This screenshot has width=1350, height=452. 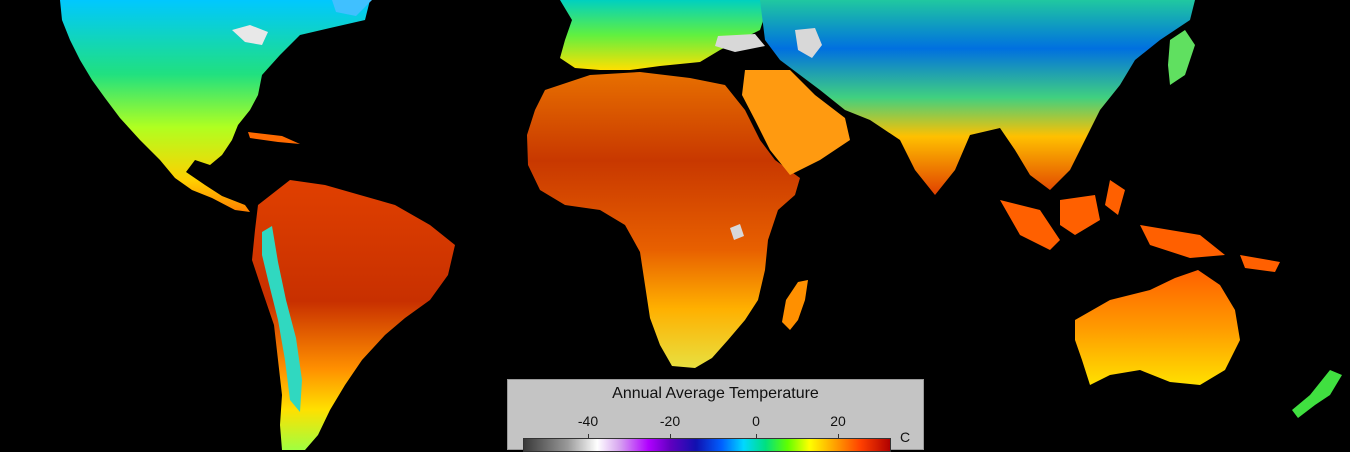 What do you see at coordinates (665, 35) in the screenshot?
I see `europe-region` at bounding box center [665, 35].